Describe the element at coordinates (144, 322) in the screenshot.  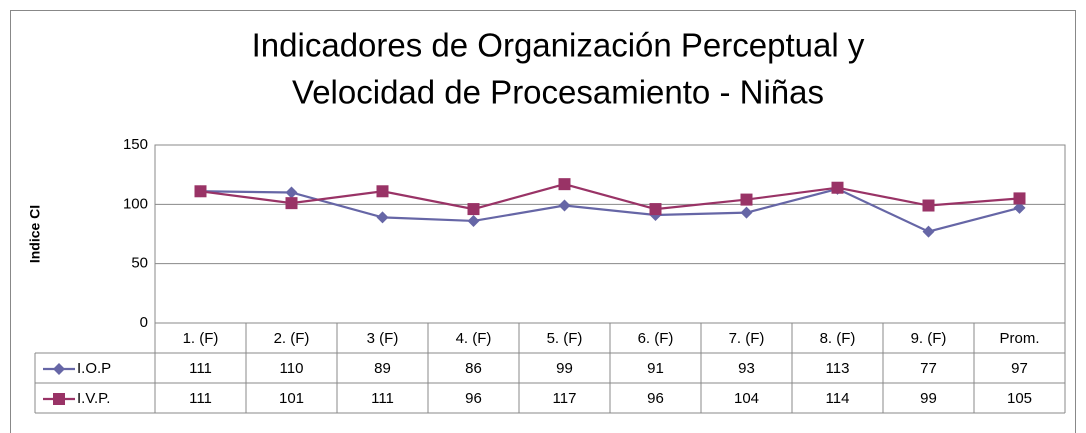
I see `y-tick-label: 0` at that location.